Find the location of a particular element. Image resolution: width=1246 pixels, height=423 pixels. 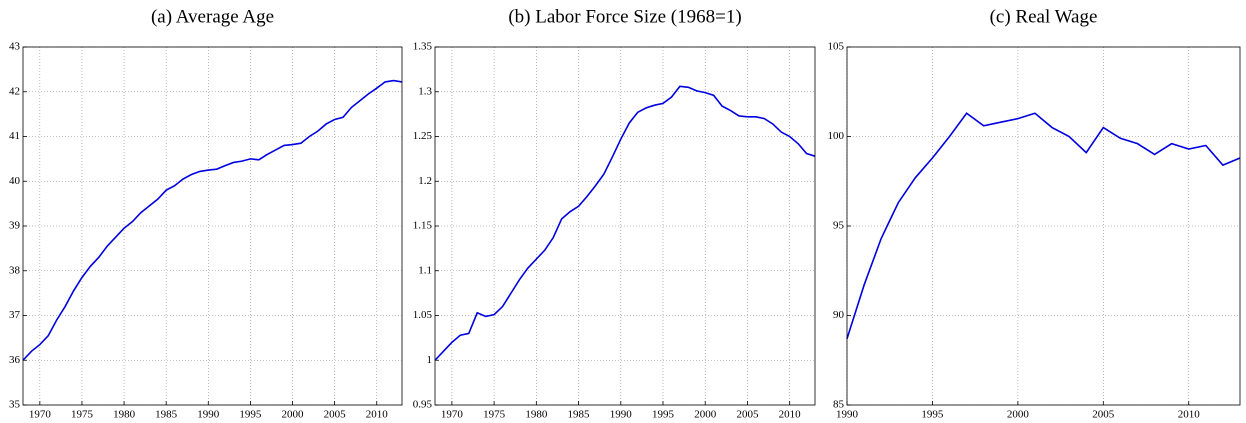

y-tick-label: 1.35 is located at coordinates (423, 47).